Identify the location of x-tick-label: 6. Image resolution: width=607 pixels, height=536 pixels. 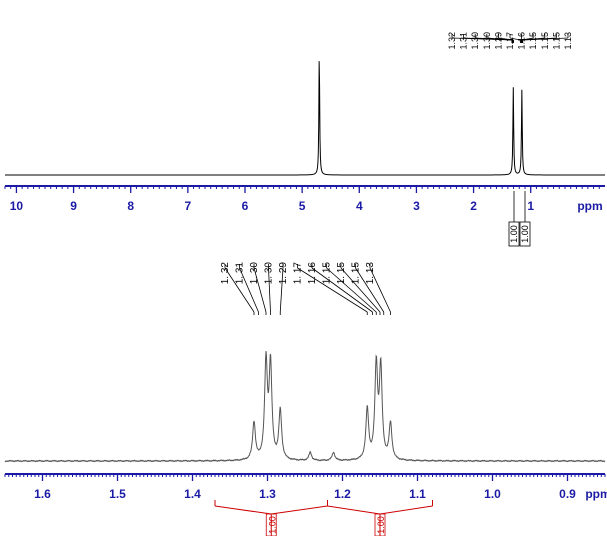
(245, 206).